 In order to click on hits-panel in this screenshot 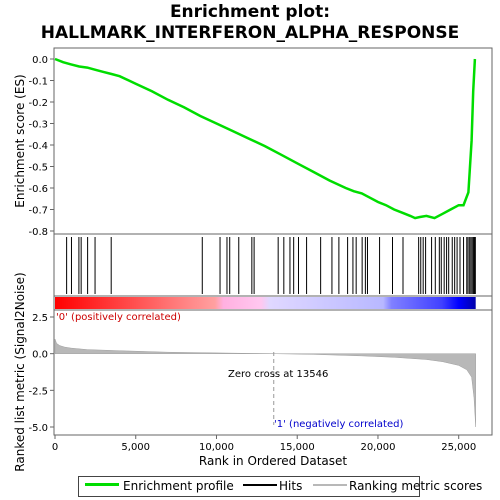, I will do `click(273, 265)`.